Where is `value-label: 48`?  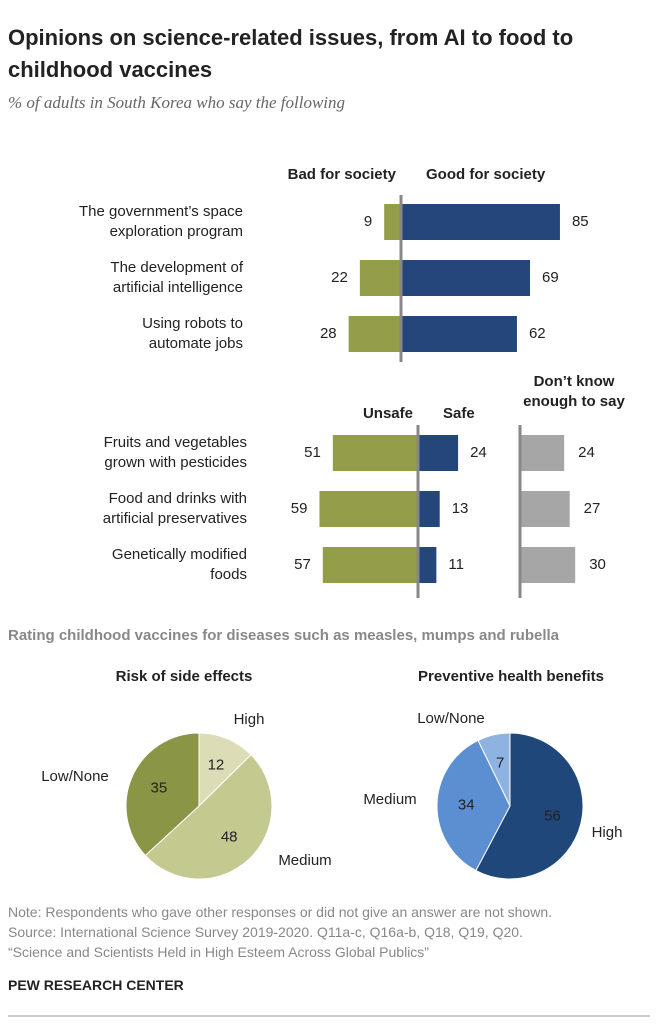
value-label: 48 is located at coordinates (229, 837).